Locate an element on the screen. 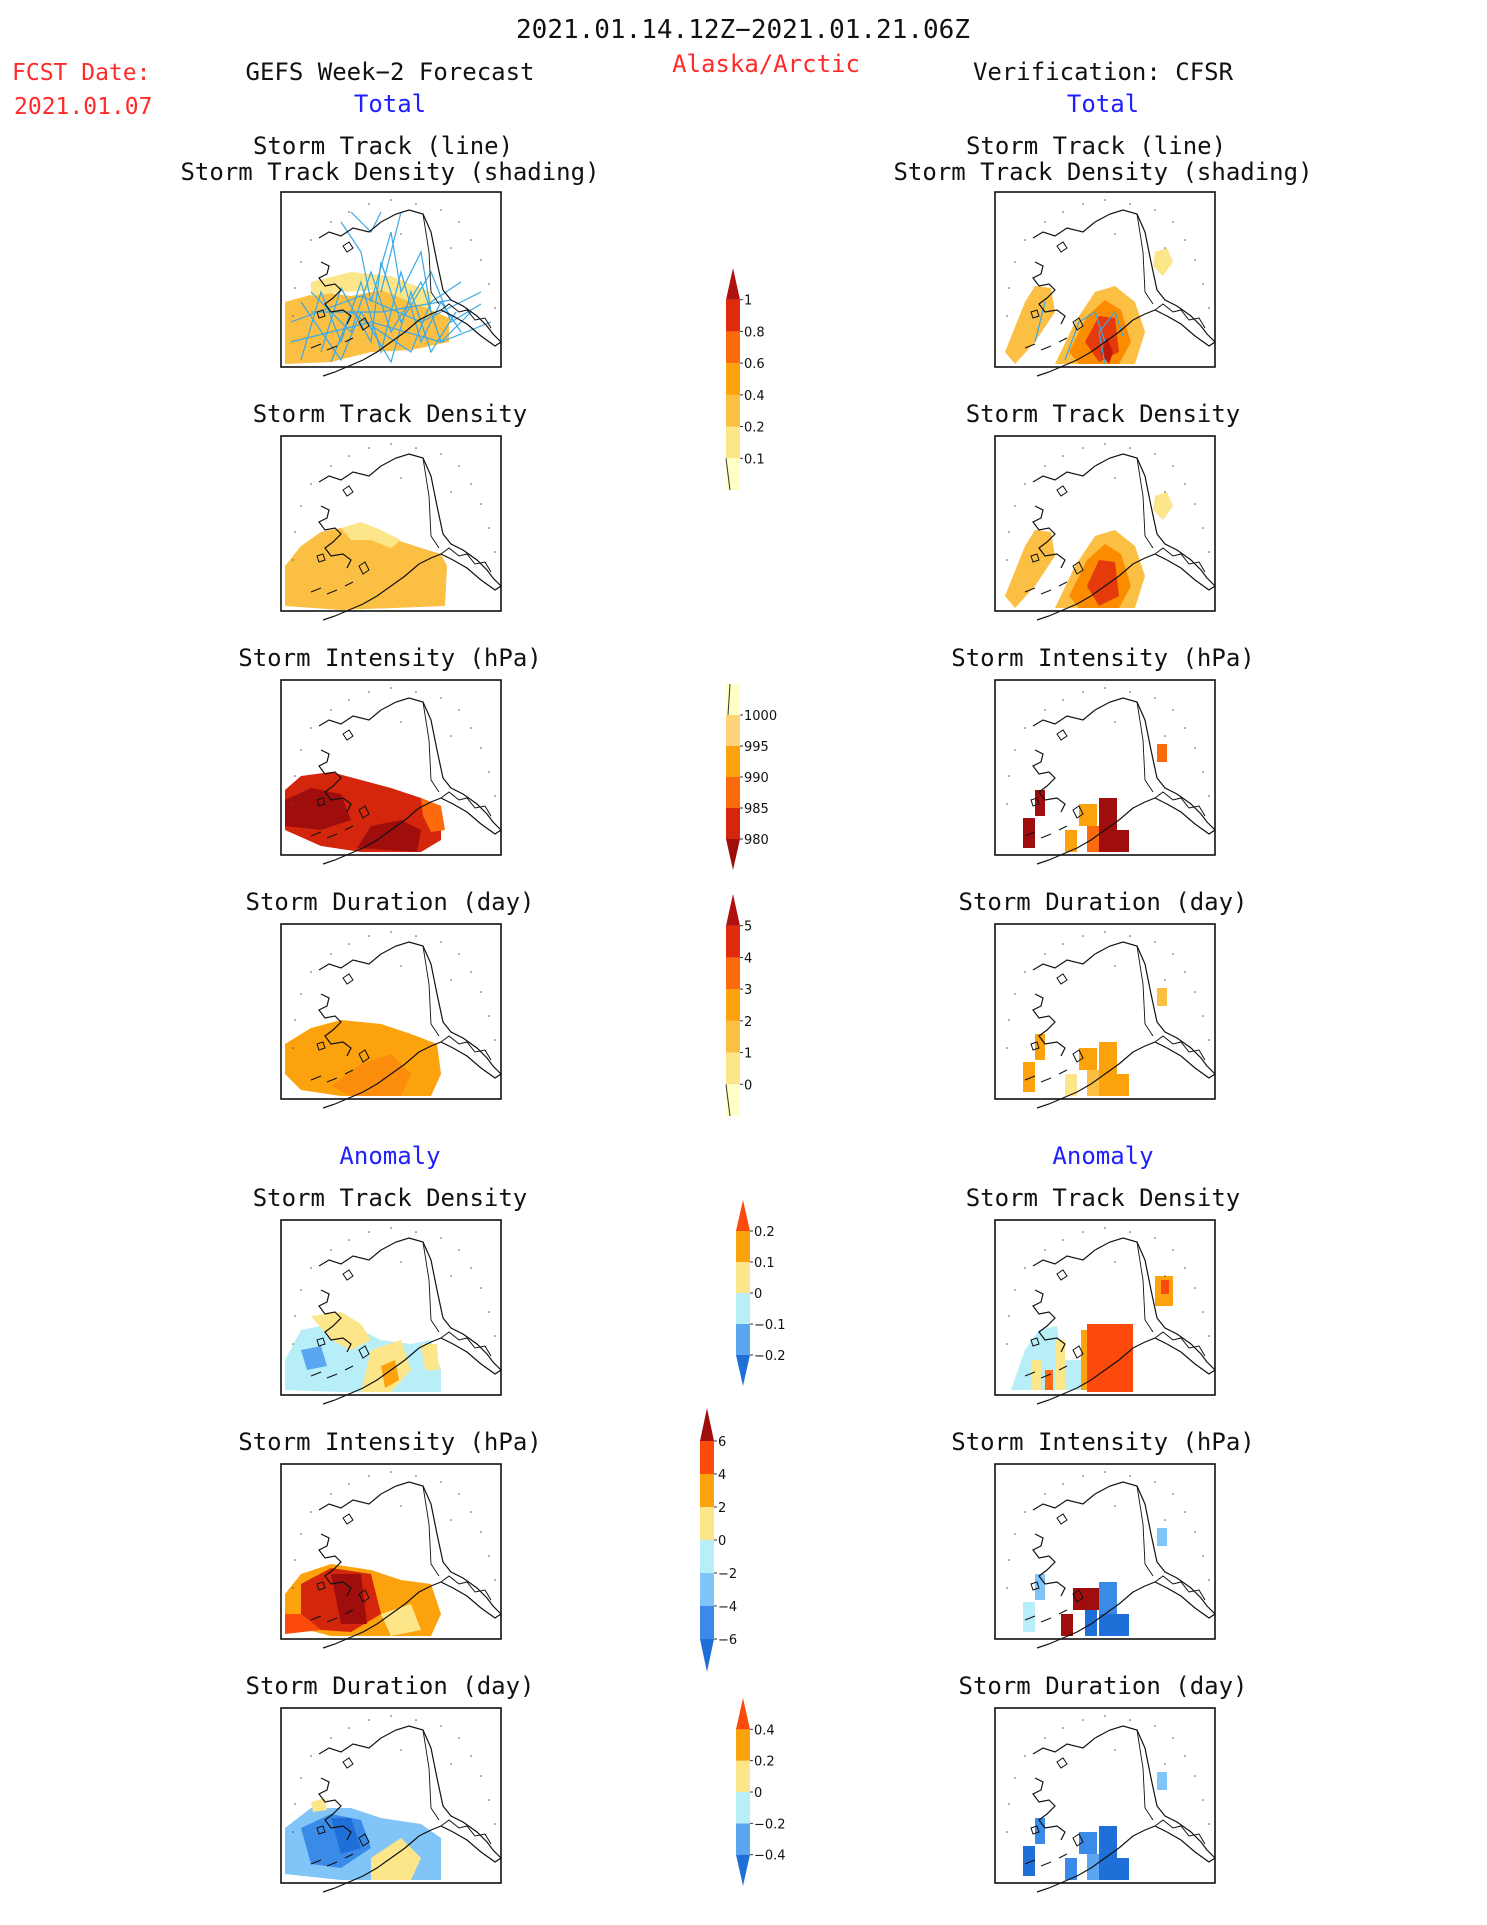 The width and height of the screenshot is (1487, 1925). fc-track-title-2: Storm Track Density (shading) is located at coordinates (389, 172).